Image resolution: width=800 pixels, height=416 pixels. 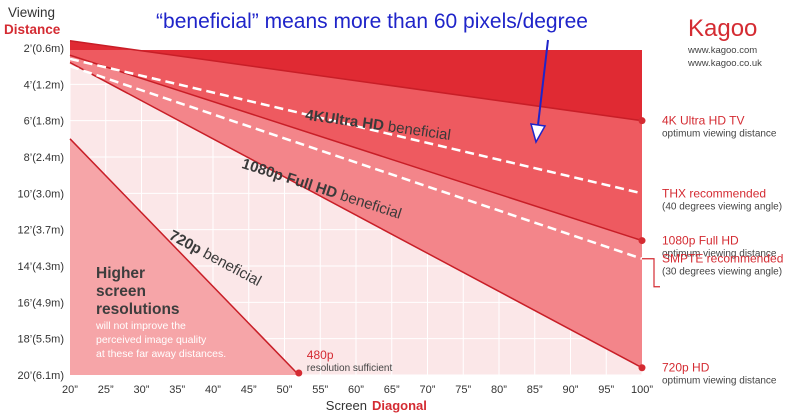 What do you see at coordinates (686, 368) in the screenshot?
I see `720p-hd-label: 720p HD` at bounding box center [686, 368].